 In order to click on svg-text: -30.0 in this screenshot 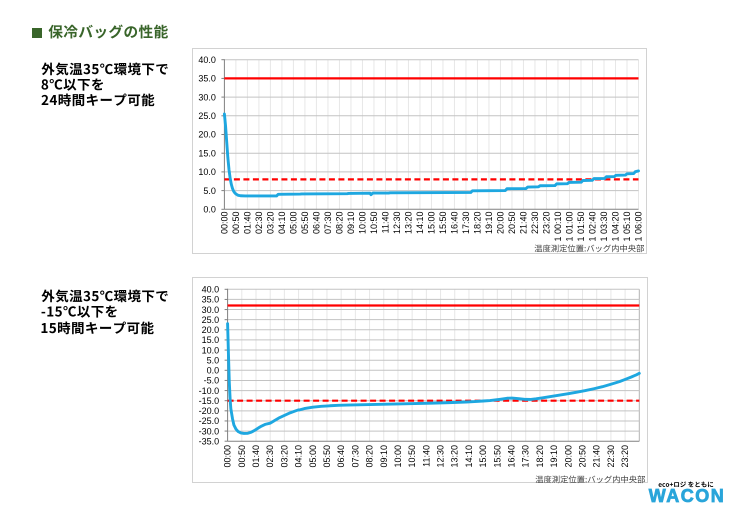, I will do `click(209, 431)`.